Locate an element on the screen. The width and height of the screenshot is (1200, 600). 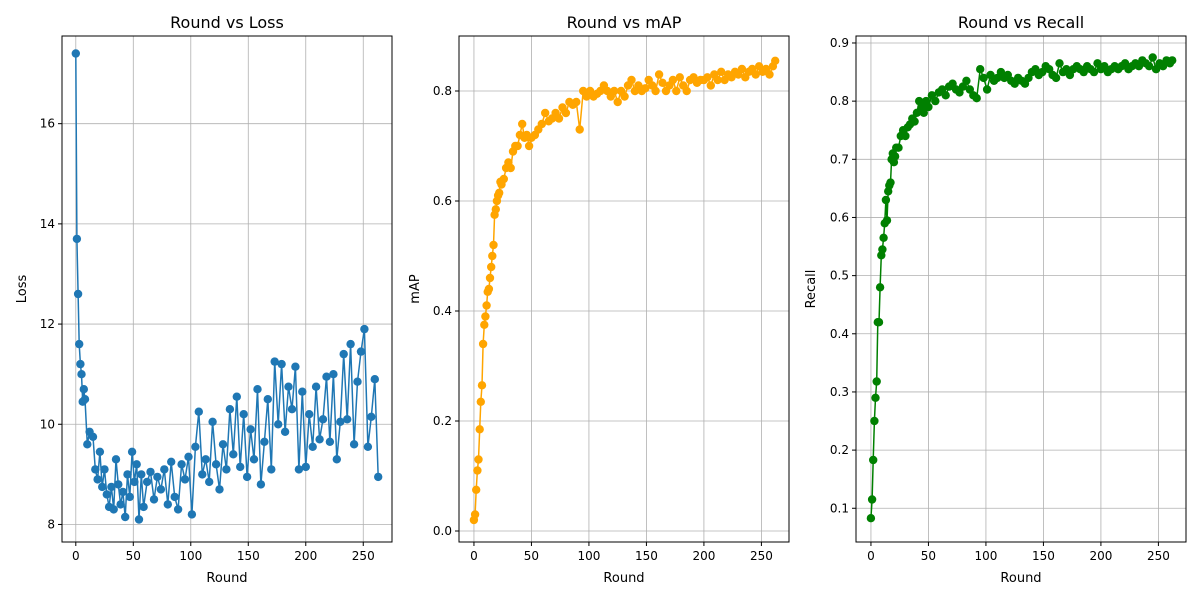
loss-y-tick-label: 8 is located at coordinates (51, 524).